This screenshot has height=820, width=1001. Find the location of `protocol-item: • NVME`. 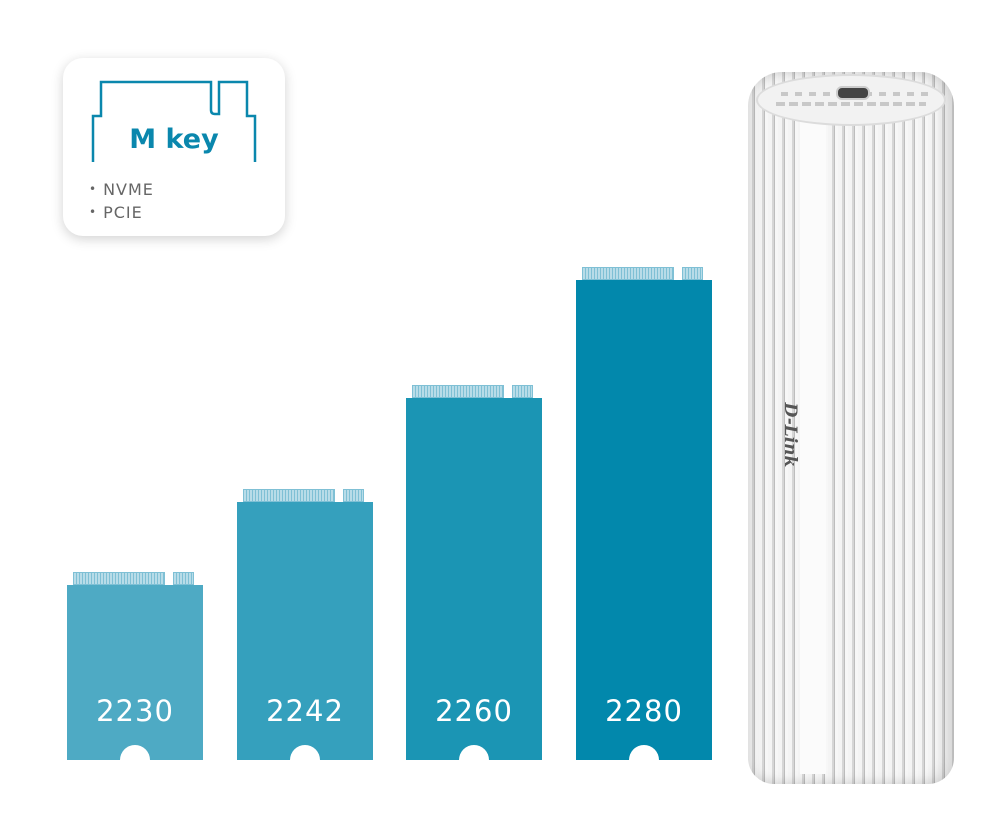

protocol-item: • NVME is located at coordinates (121, 189).